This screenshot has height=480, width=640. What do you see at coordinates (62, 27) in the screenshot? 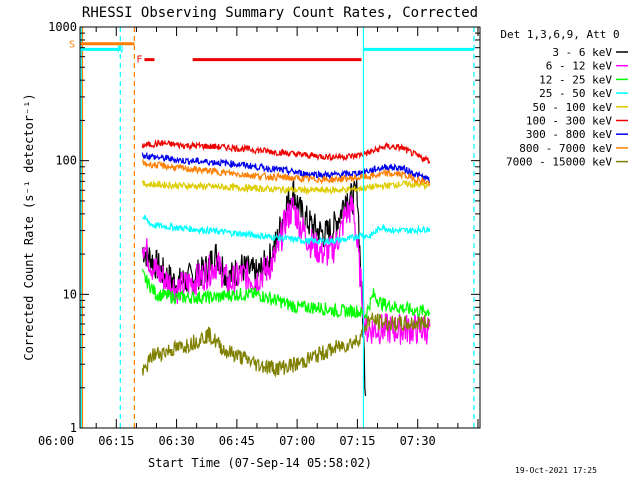
I see `y-tick-label: 1000` at bounding box center [62, 27].